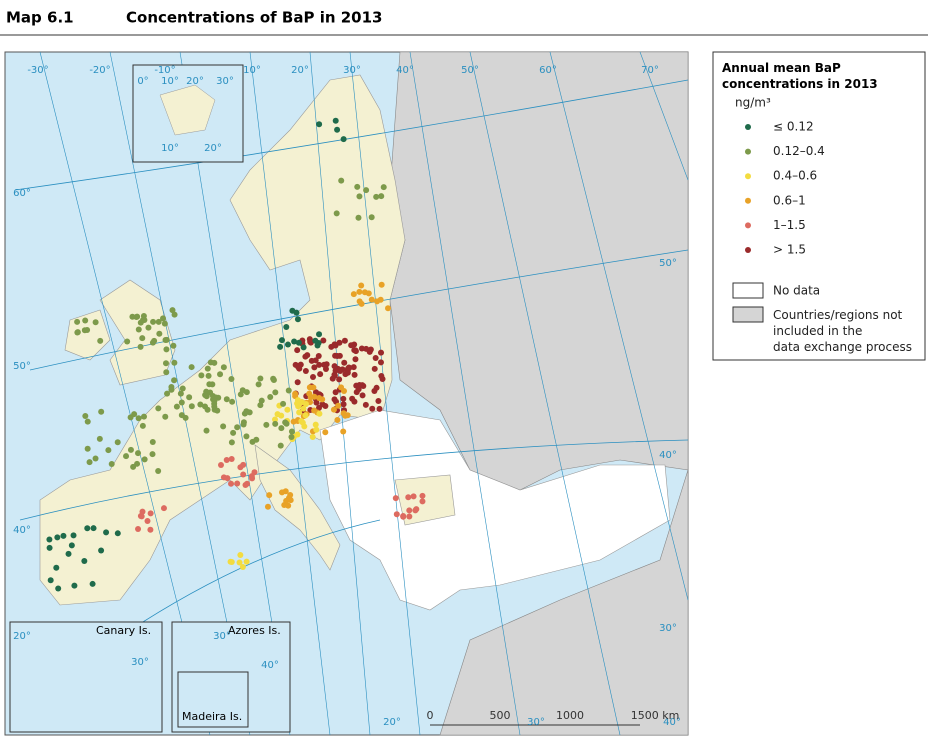 This screenshot has height=744, width=930. What do you see at coordinates (650, 70) in the screenshot?
I see `graticule-label: 70°` at bounding box center [650, 70].